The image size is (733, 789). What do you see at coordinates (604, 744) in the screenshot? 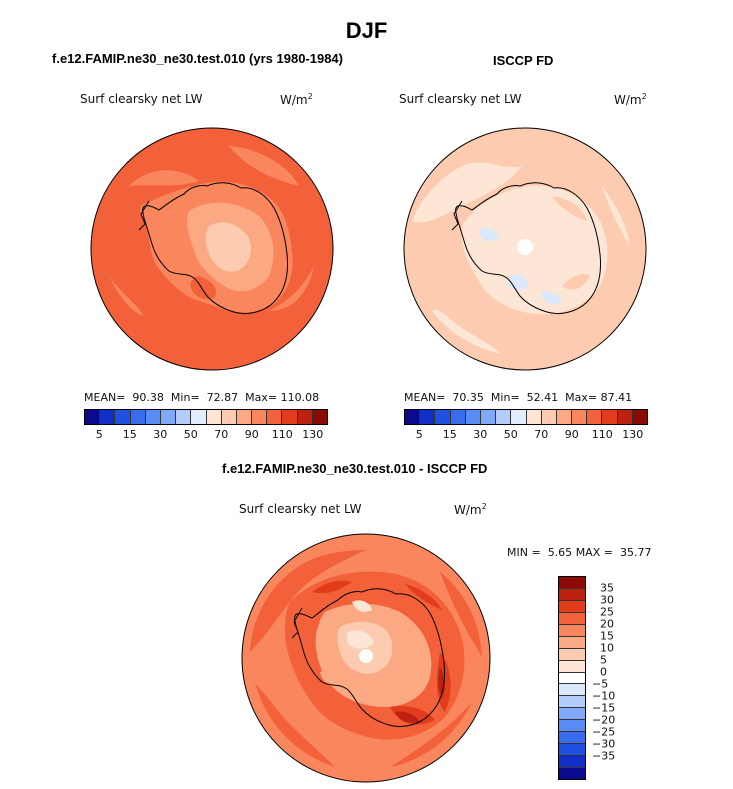
I see `colorbar-diff-tick-label: −30` at bounding box center [604, 744].